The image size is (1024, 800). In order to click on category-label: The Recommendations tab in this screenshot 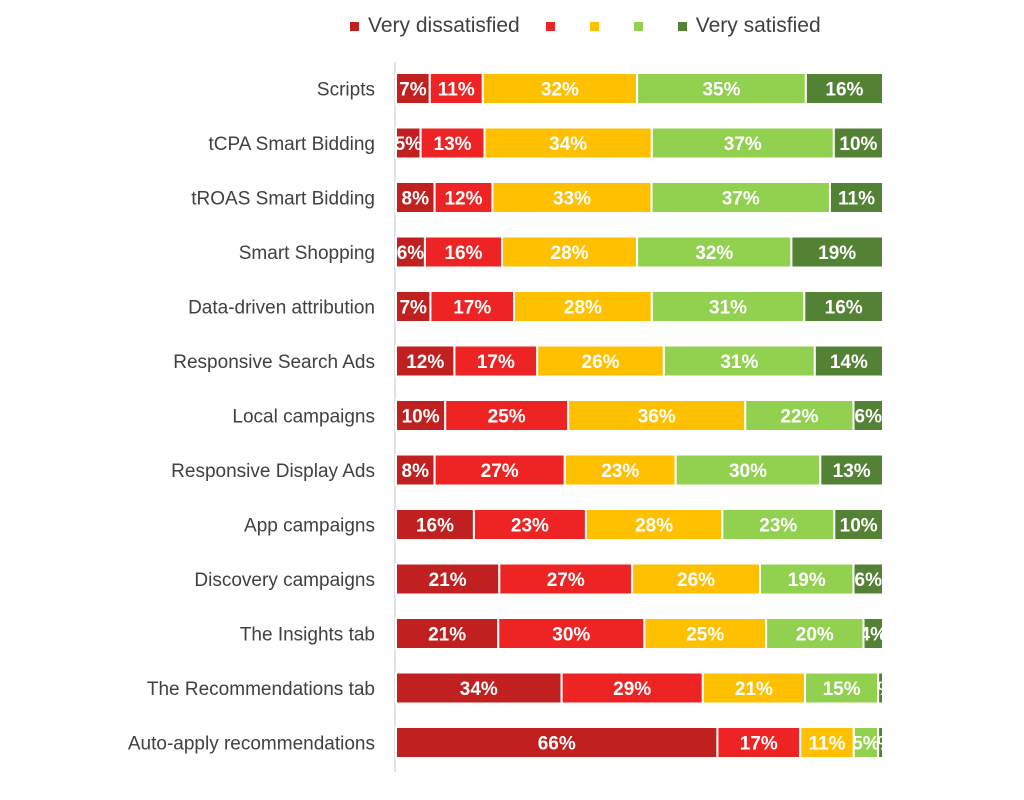, I will do `click(261, 689)`.